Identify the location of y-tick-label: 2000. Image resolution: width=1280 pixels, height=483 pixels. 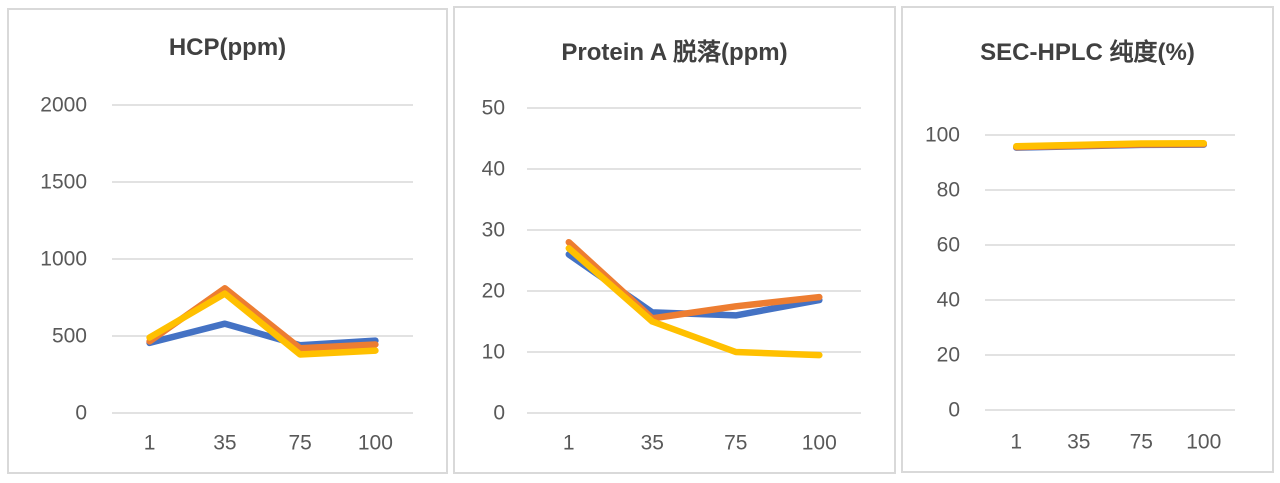
(63, 105).